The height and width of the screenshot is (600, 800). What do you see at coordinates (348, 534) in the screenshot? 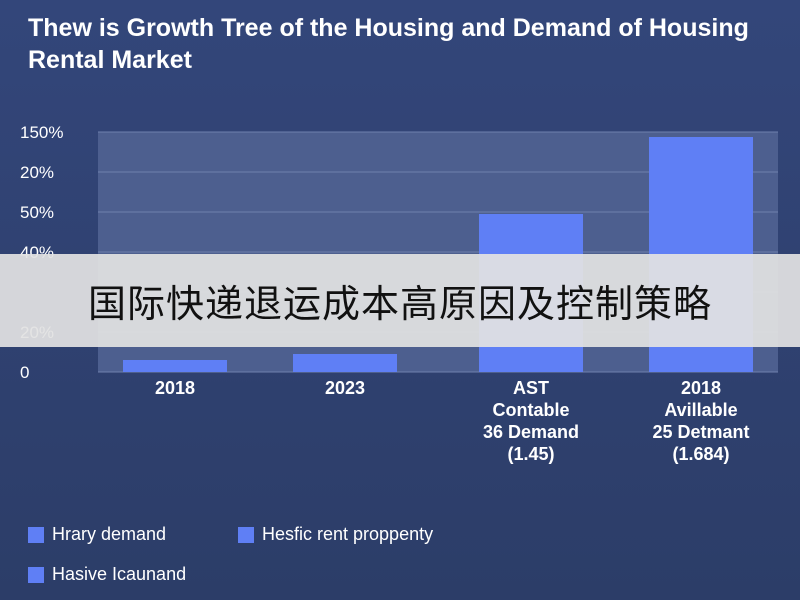
I see `legend-label-2: Hesfic rent proppenty` at bounding box center [348, 534].